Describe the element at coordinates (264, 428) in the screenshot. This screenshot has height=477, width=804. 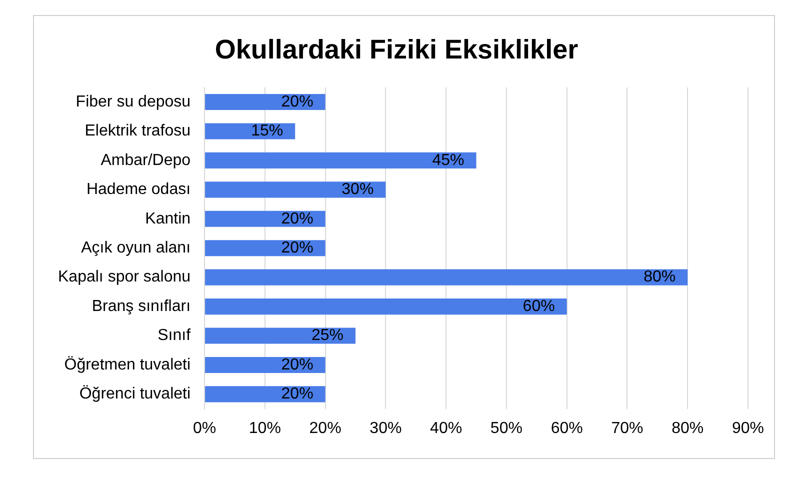
I see `x-tick-label: 10%` at that location.